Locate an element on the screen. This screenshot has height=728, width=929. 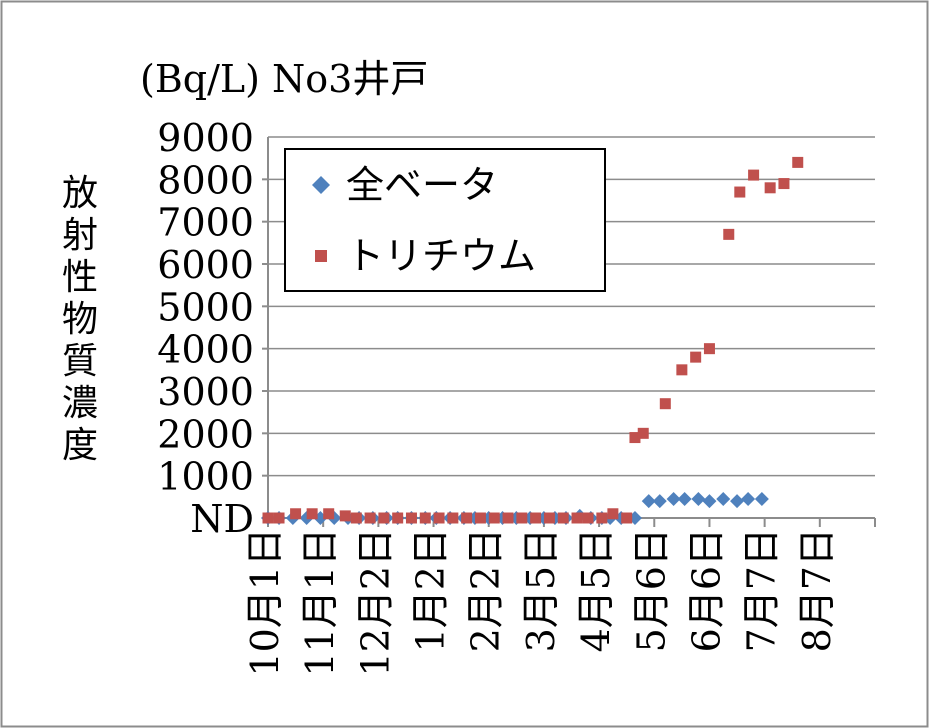
legend-box is located at coordinates (445, 220).